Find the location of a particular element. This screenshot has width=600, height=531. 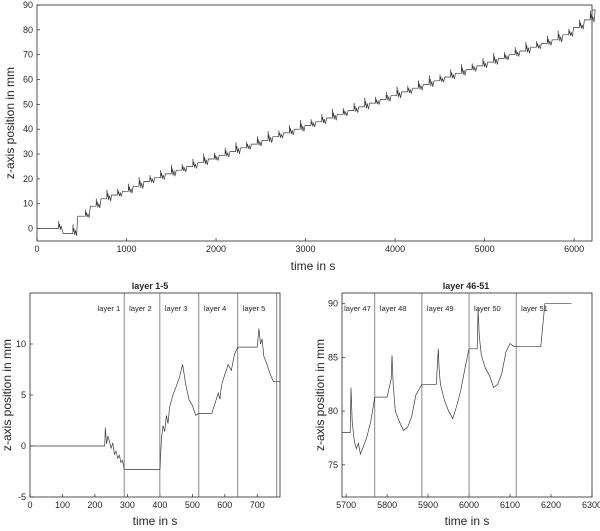

y-ticks-right: 75 80 85 90 is located at coordinates (336, 384).